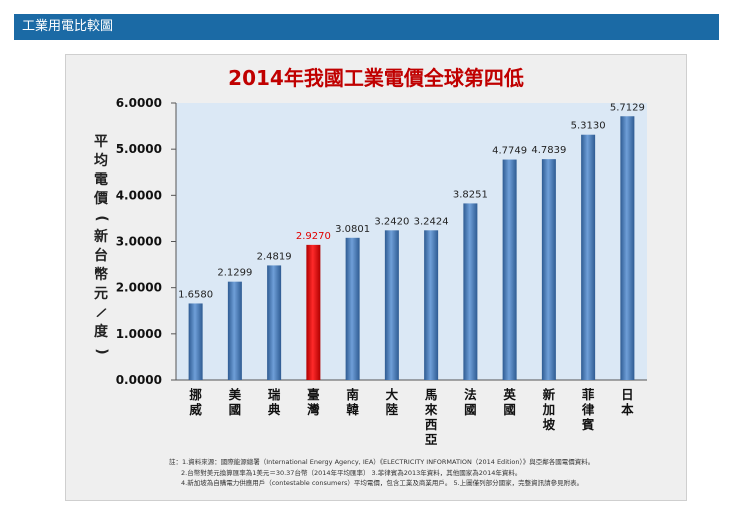 This screenshot has width=749, height=517. I want to click on category-label-char: 律, so click(588, 409).